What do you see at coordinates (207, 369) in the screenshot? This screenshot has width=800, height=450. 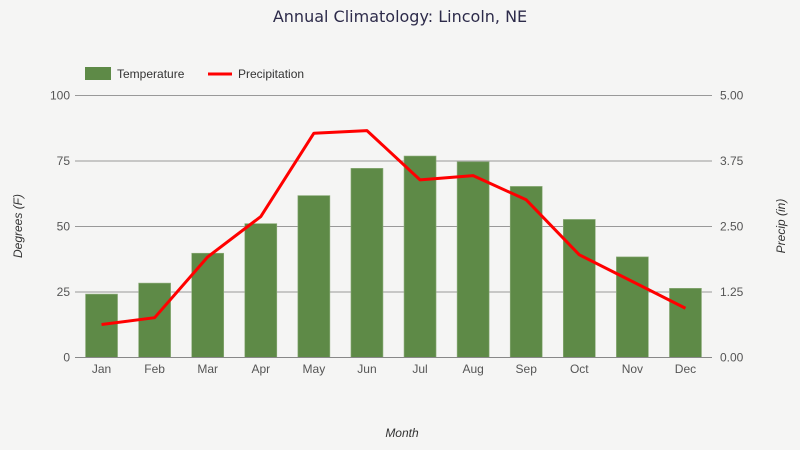 I see `x-tick-label: Mar` at bounding box center [207, 369].